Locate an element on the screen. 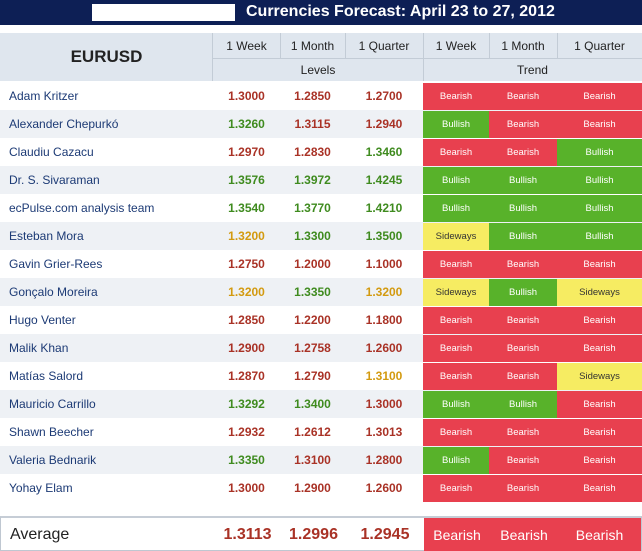 The width and height of the screenshot is (642, 551). trend-group-label: Trend is located at coordinates (532, 69).